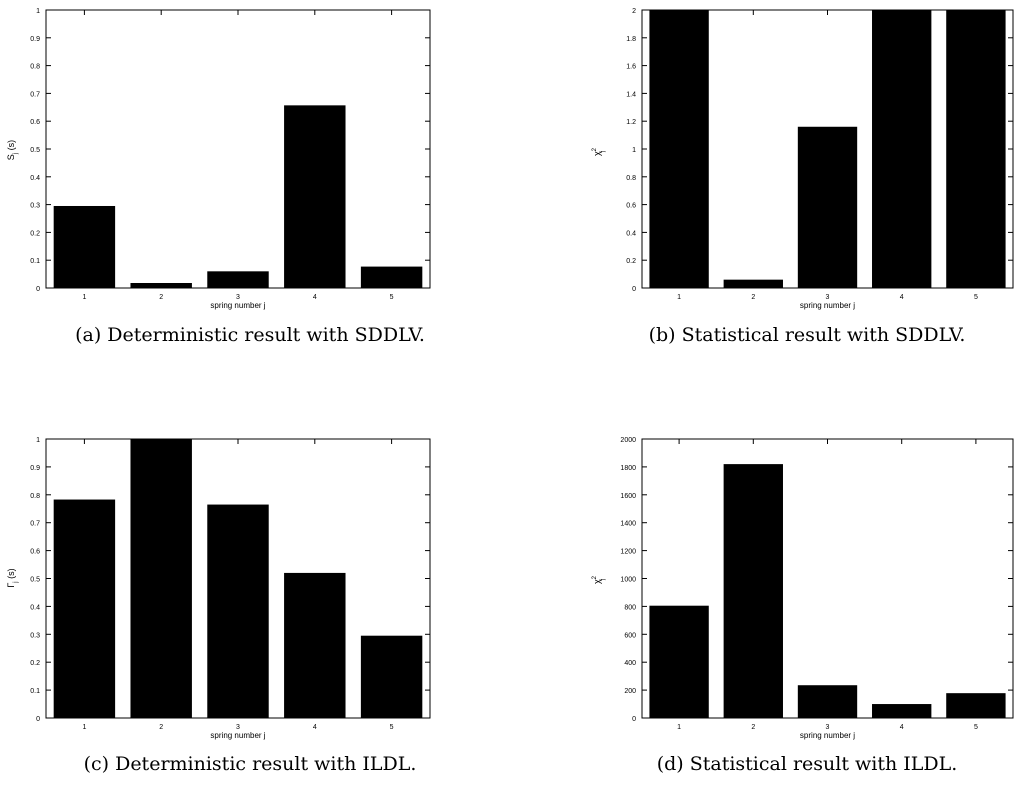 Image resolution: width=1015 pixels, height=787 pixels. Describe the element at coordinates (12, 577) in the screenshot. I see `y-axis-label: Γj (s)` at that location.